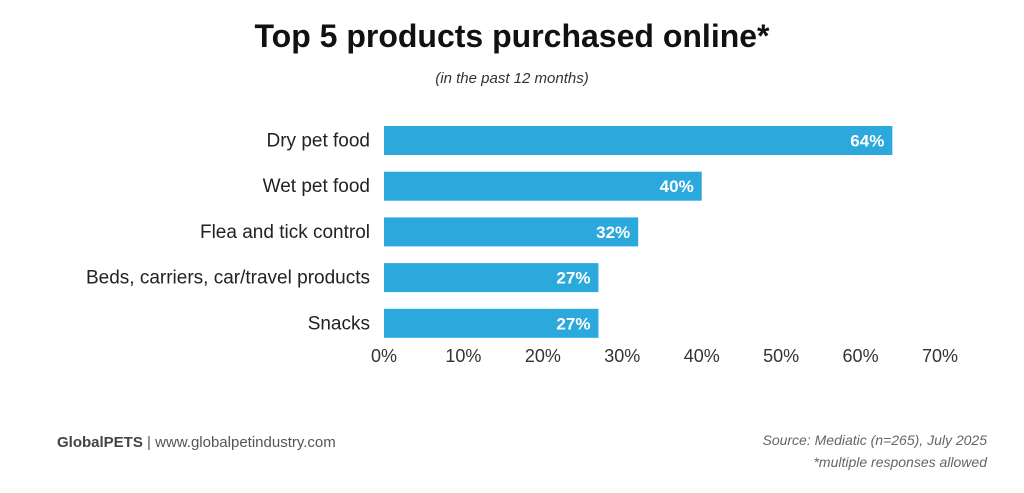 This screenshot has width=1024, height=493. I want to click on x-tick-label: 50%, so click(781, 356).